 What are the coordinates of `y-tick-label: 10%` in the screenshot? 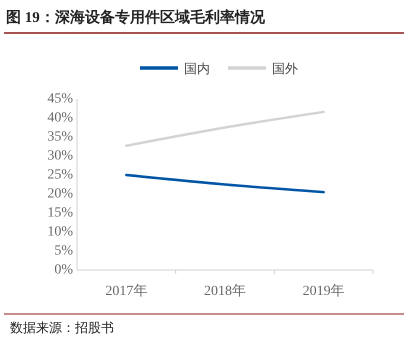 It's located at (60, 232).